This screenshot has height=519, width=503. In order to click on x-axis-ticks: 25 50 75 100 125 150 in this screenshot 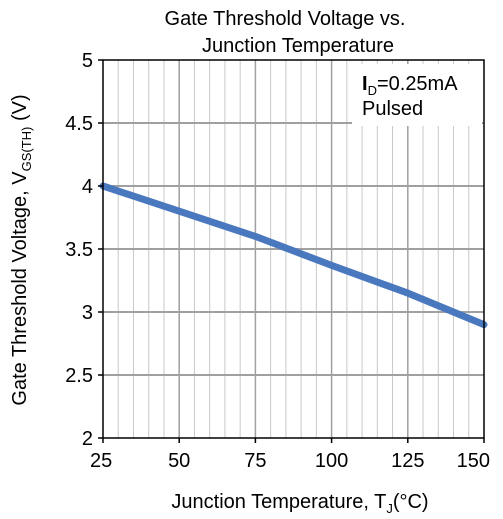, I will do `click(290, 455)`.